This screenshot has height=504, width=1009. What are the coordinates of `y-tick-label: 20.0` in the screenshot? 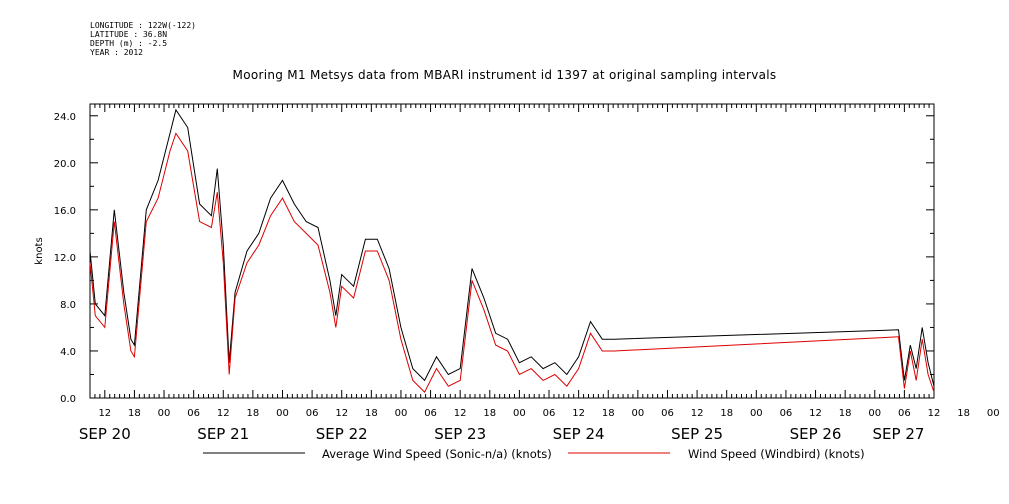 It's located at (65, 164).